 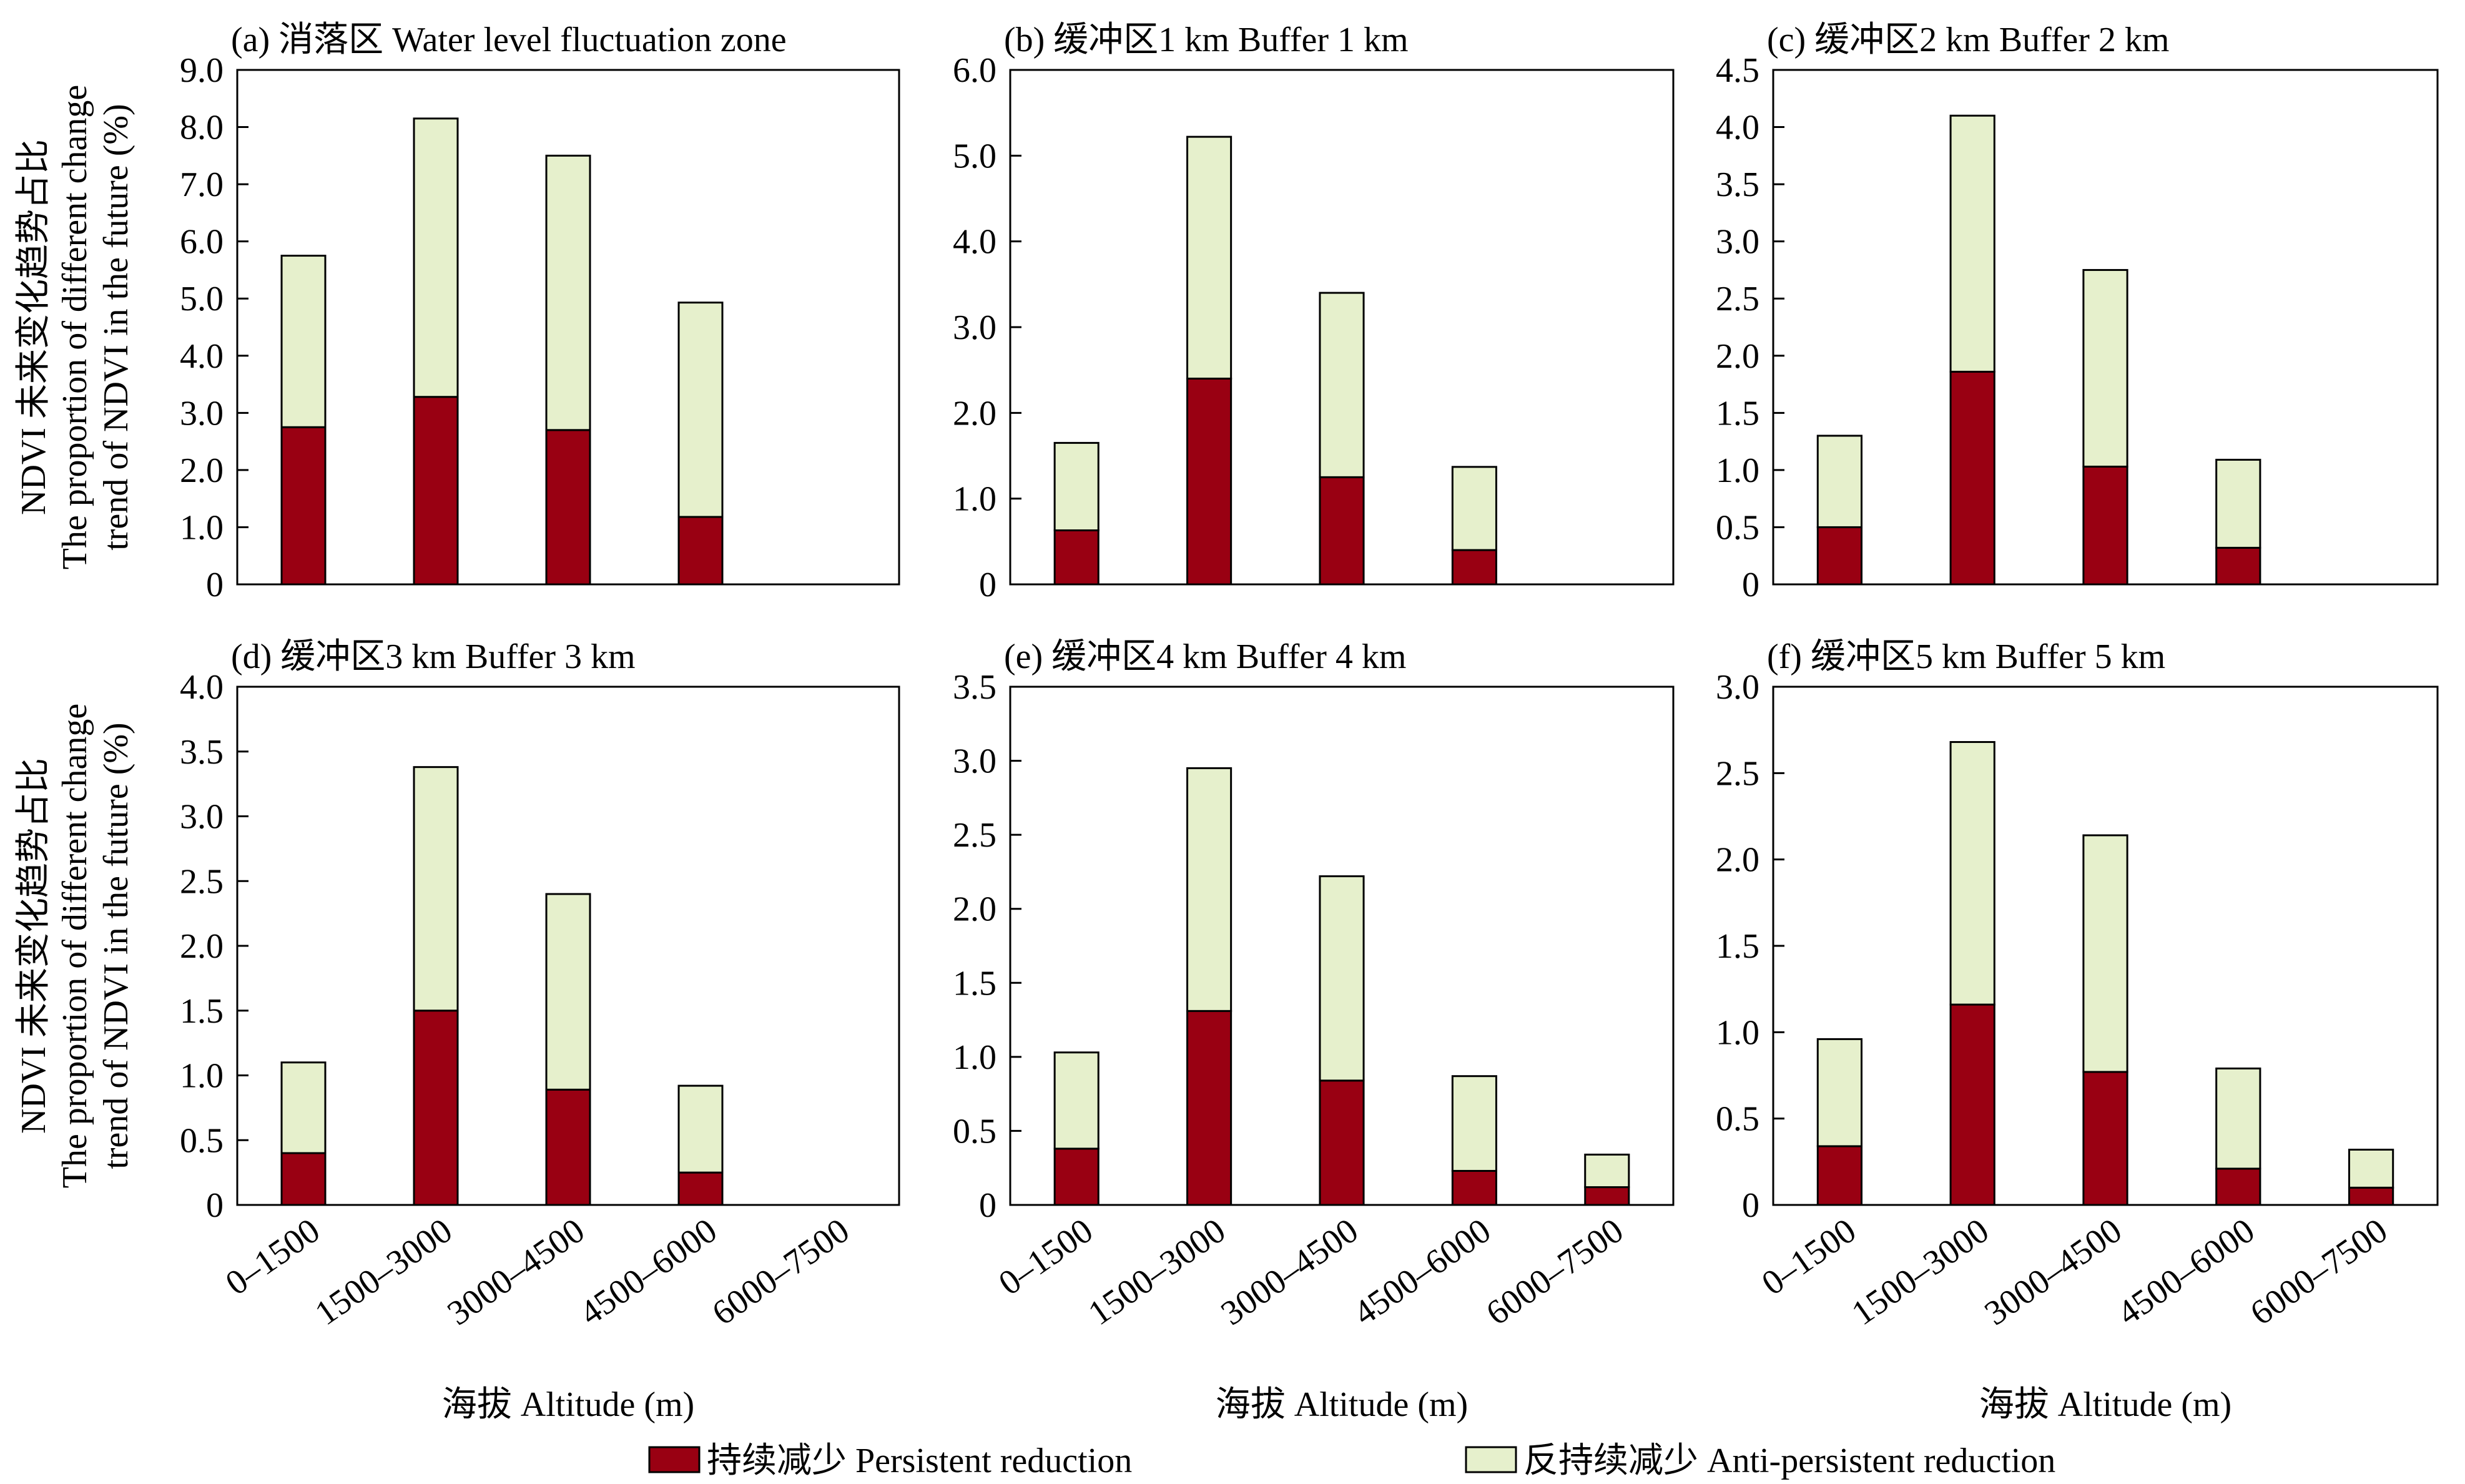 What do you see at coordinates (2105, 1404) in the screenshot?
I see `x-axis-label: 海拔 Altitude (m)` at bounding box center [2105, 1404].